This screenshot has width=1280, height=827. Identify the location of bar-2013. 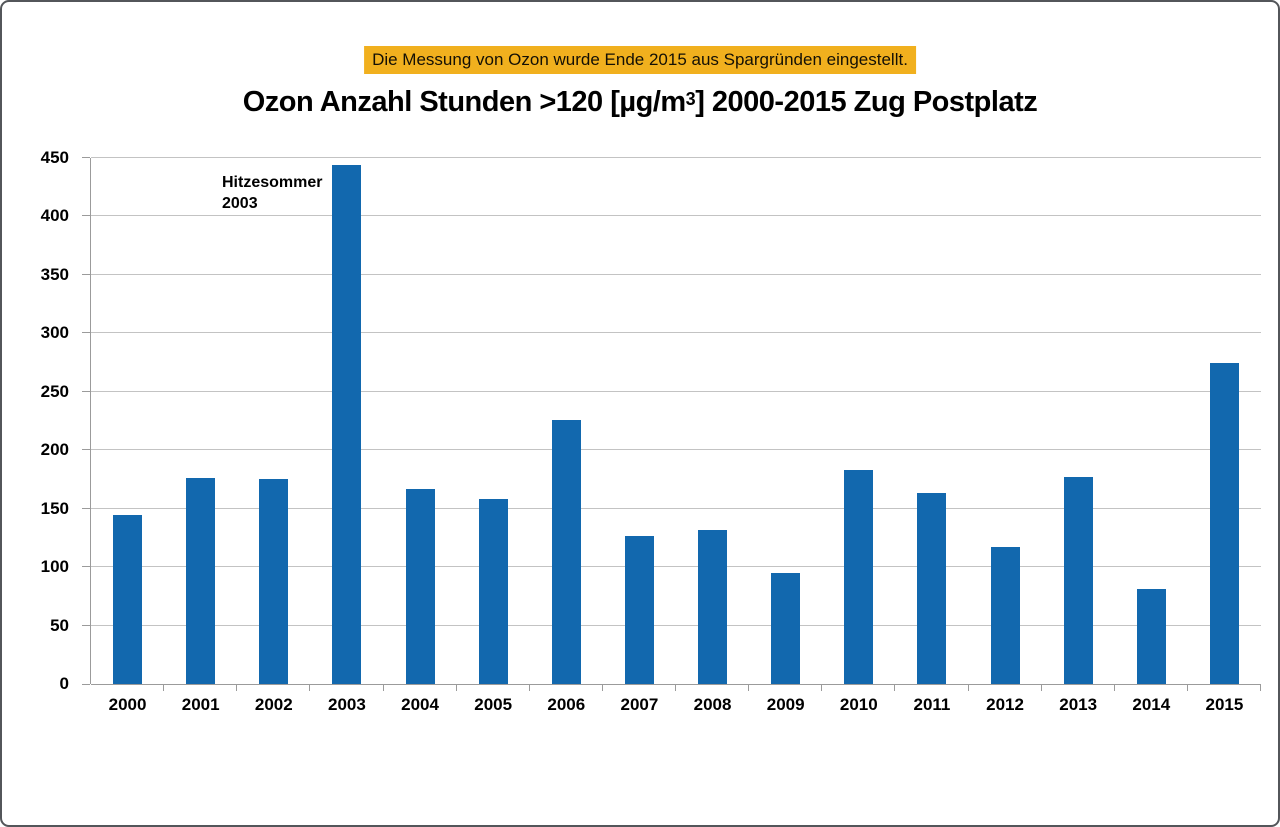
(1078, 580).